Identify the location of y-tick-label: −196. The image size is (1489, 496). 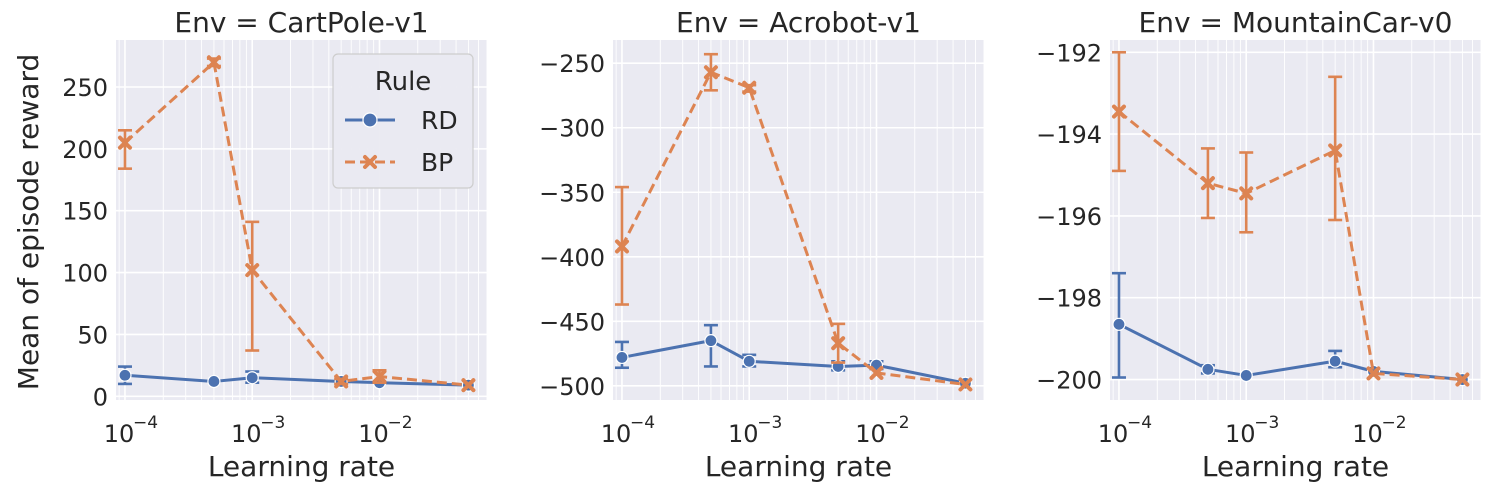
(1069, 217).